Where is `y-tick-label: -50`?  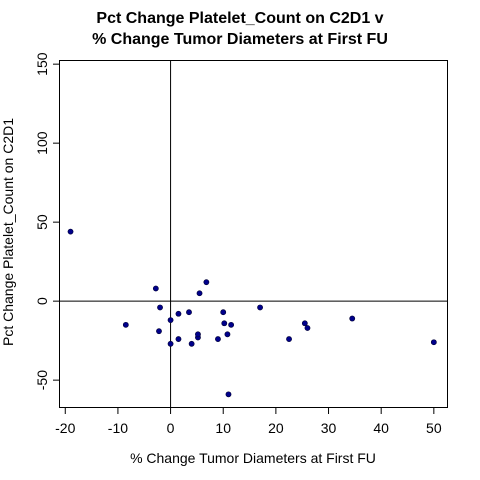
y-tick-label: -50 is located at coordinates (42, 380).